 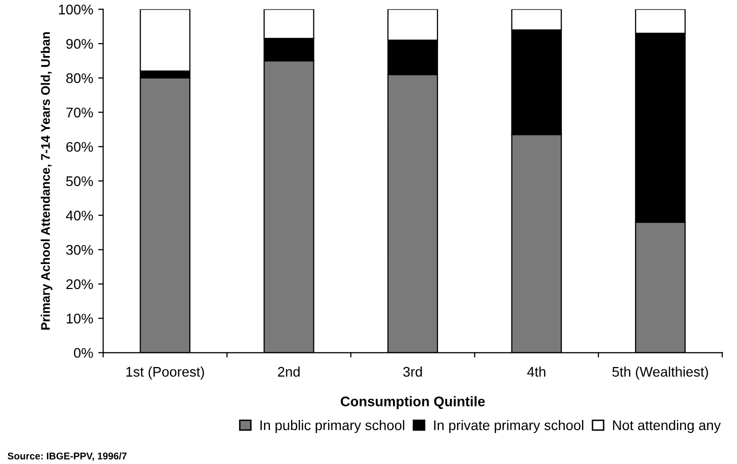 What do you see at coordinates (79, 181) in the screenshot?
I see `y-tick-label: 50%` at bounding box center [79, 181].